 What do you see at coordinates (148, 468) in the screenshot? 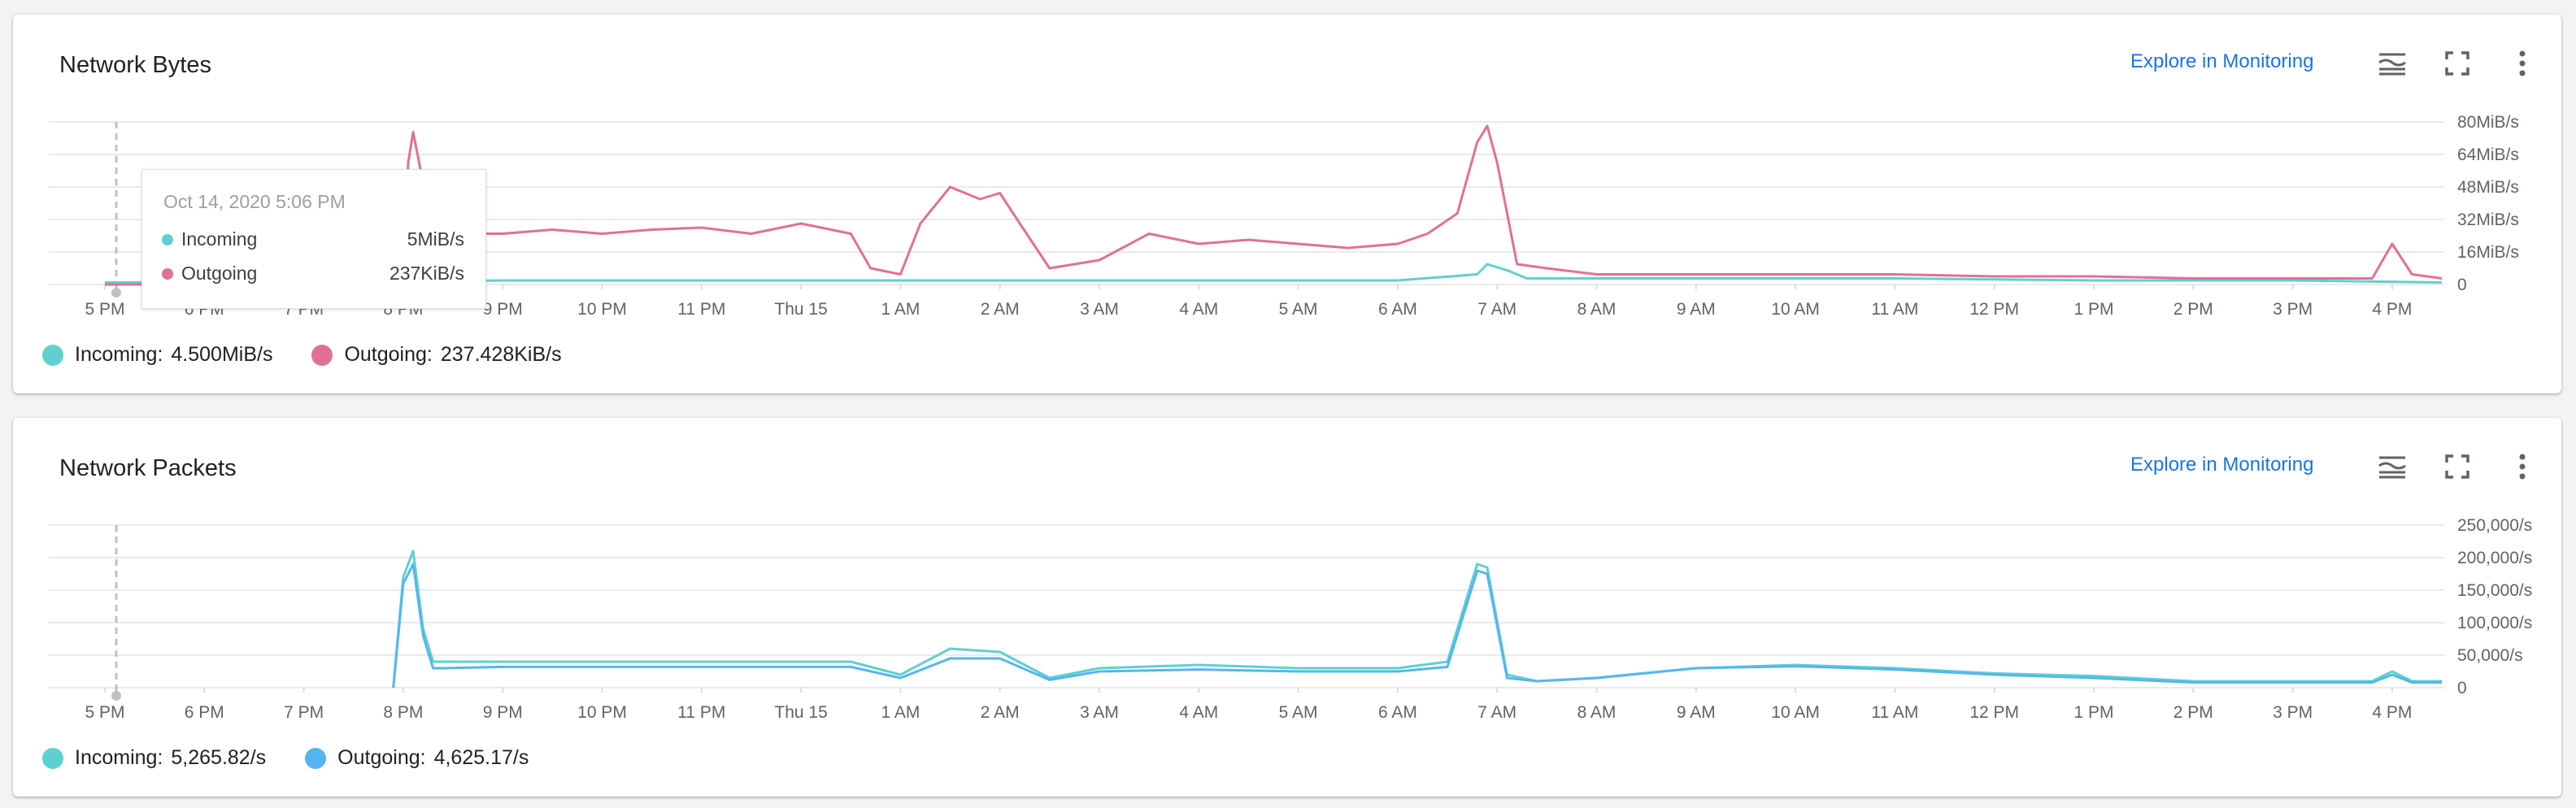
I see `card-title: Network Packets` at bounding box center [148, 468].